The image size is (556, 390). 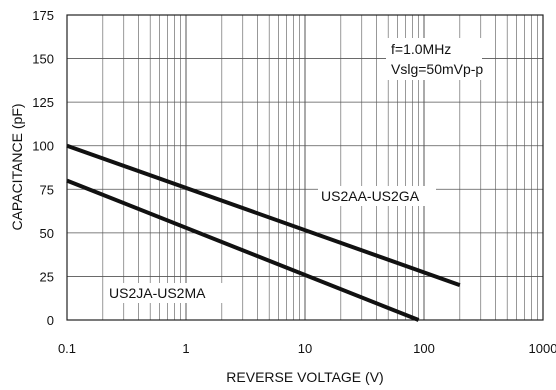 What do you see at coordinates (43, 15) in the screenshot?
I see `y-tick-label: 175` at bounding box center [43, 15].